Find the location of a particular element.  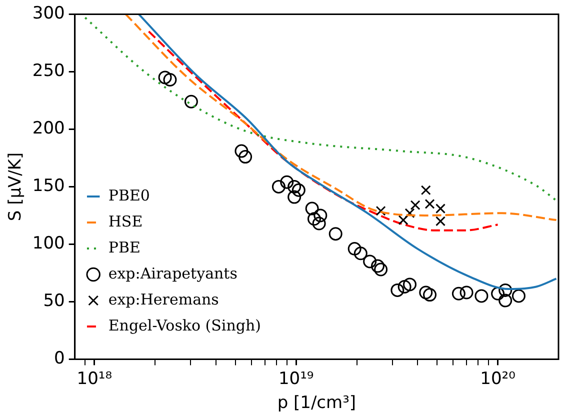

legend-label: Engel-Vosko (Singh) is located at coordinates (184, 325).